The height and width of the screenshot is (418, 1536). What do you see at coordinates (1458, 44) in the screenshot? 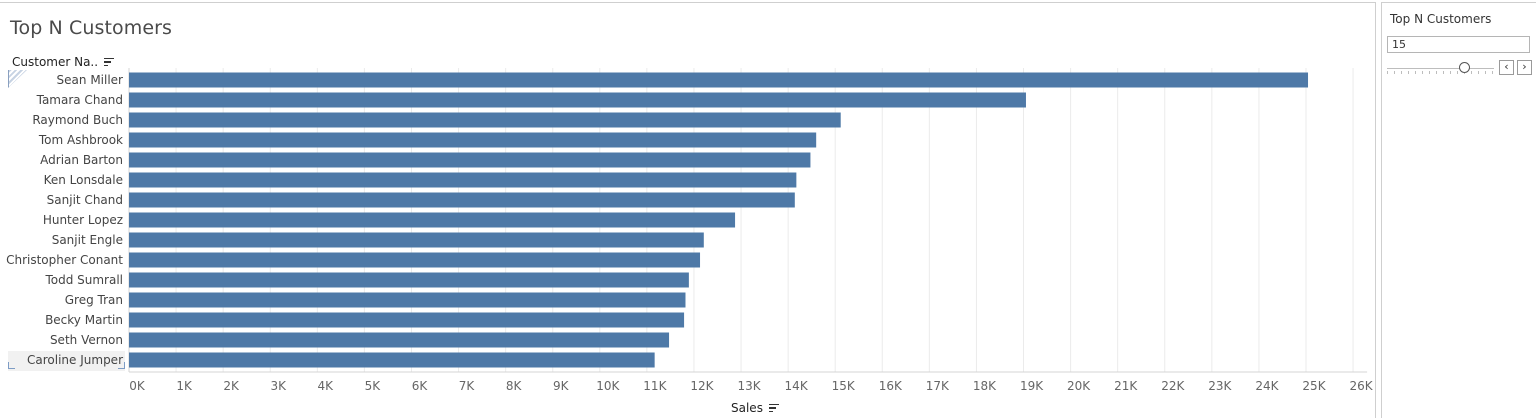
I see `parameter-value-input` at bounding box center [1458, 44].